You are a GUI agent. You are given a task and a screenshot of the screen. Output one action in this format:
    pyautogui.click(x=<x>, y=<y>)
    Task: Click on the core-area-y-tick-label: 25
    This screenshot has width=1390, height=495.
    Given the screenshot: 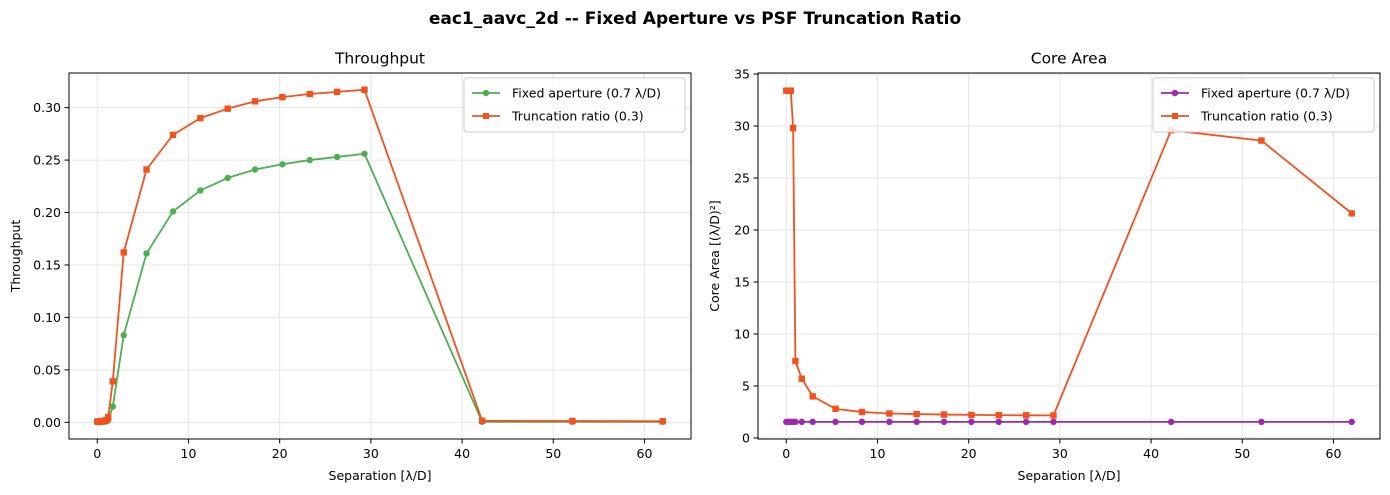 What is the action you would take?
    pyautogui.click(x=742, y=178)
    